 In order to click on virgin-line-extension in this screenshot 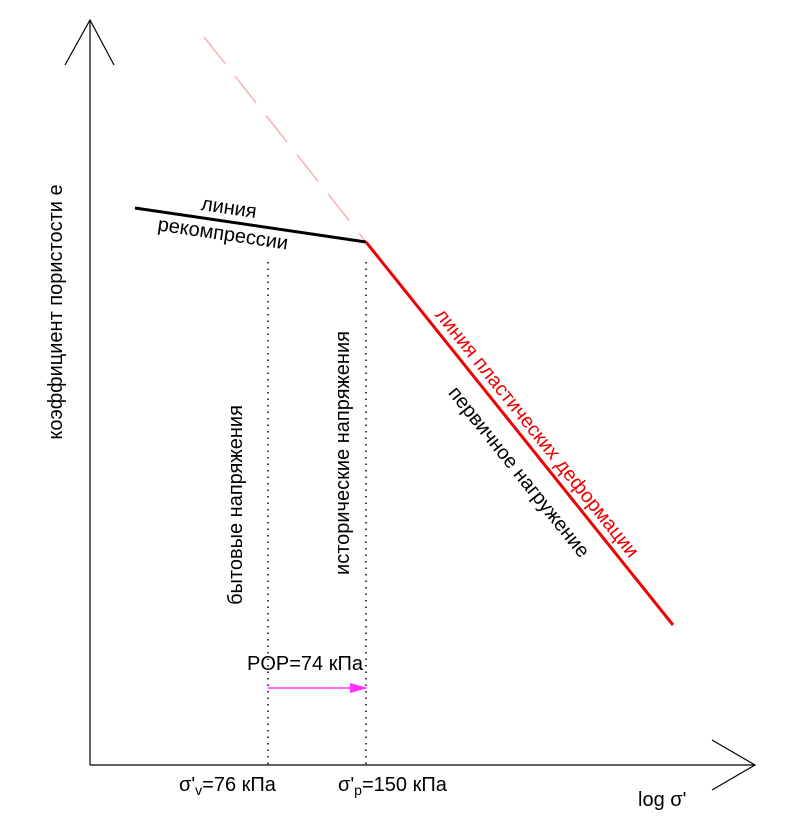, I will do `click(285, 139)`.